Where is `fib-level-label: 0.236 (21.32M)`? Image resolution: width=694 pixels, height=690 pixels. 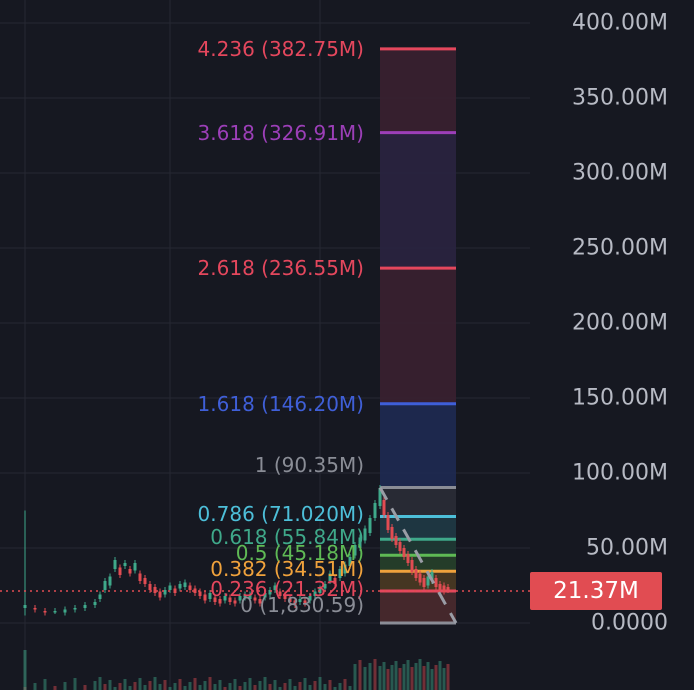 fib-level-label: 0.236 (21.32M) is located at coordinates (287, 589).